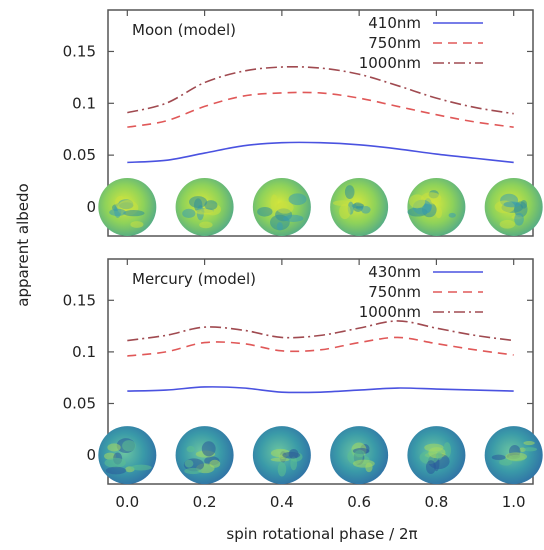  Describe the element at coordinates (514, 502) in the screenshot. I see `x-tick-label: 1.0` at that location.